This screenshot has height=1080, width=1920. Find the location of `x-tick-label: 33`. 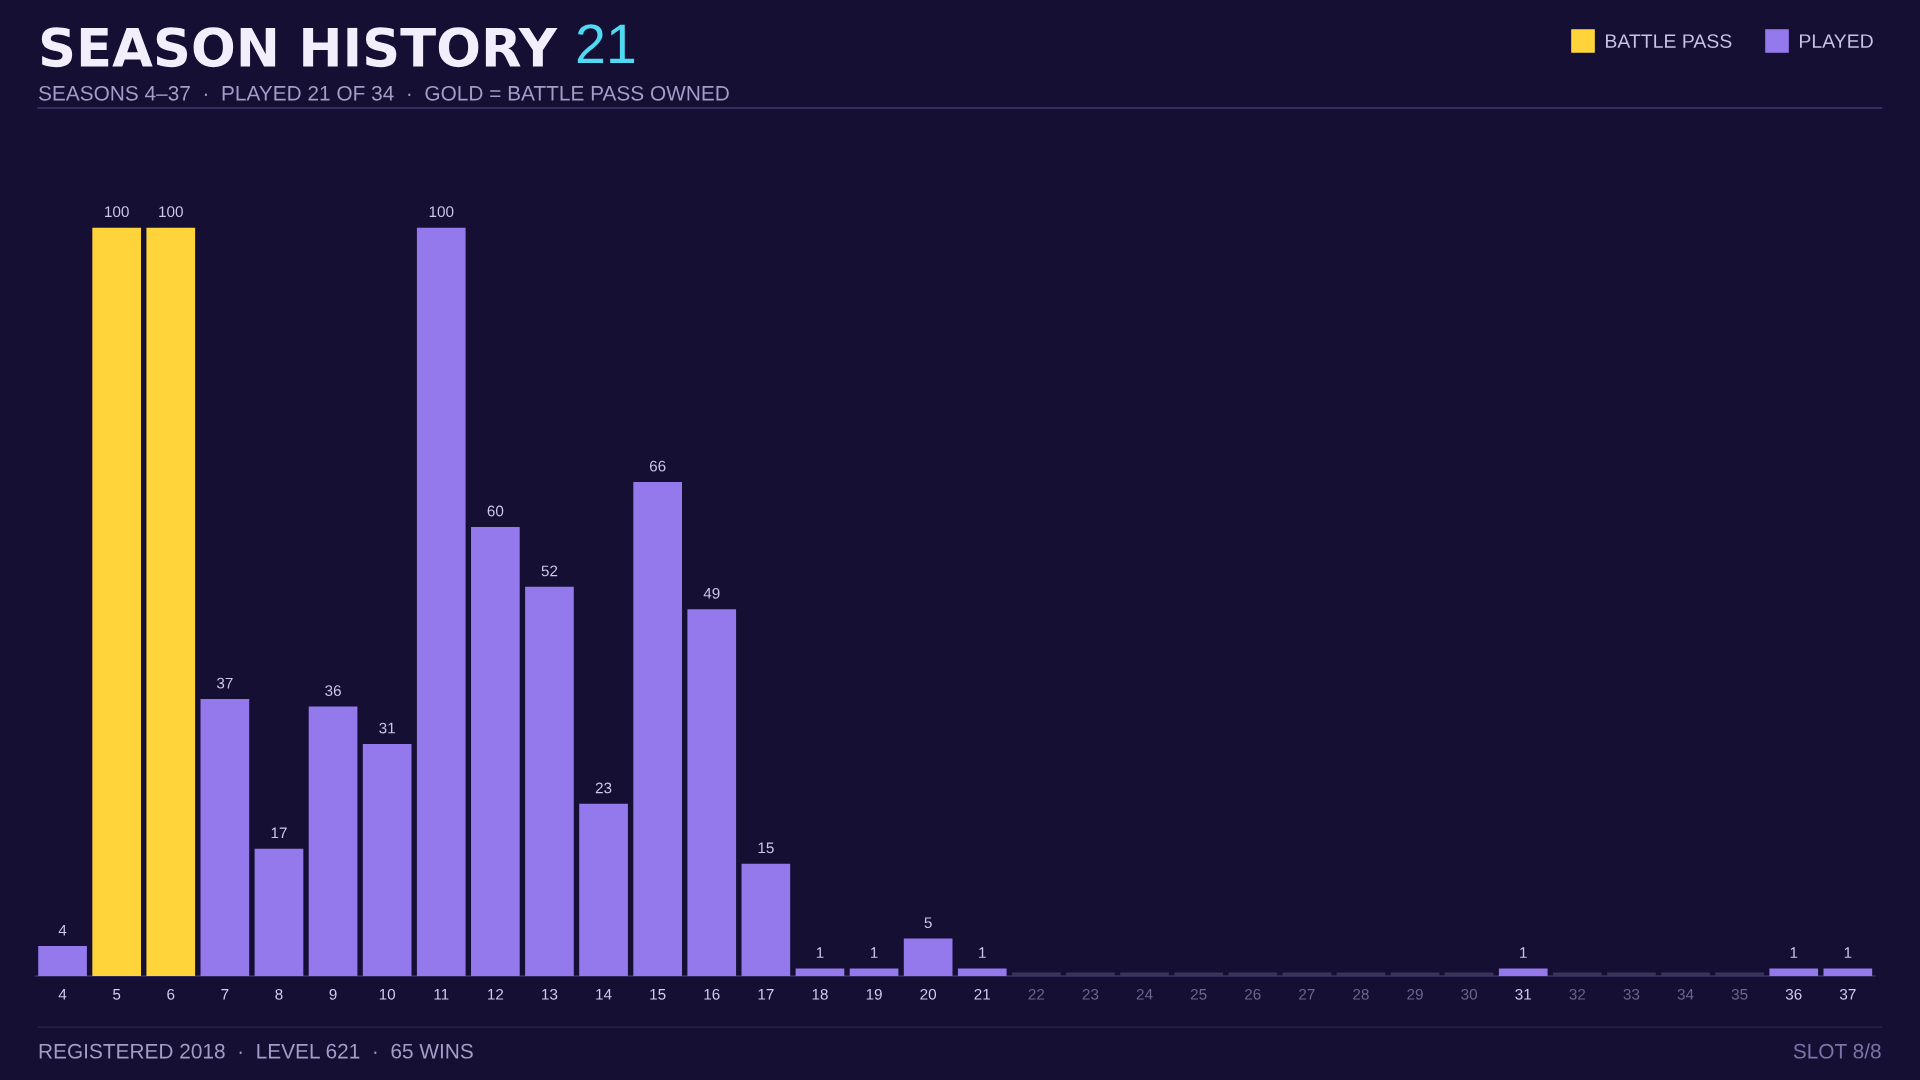

x-tick-label: 33 is located at coordinates (1631, 994).